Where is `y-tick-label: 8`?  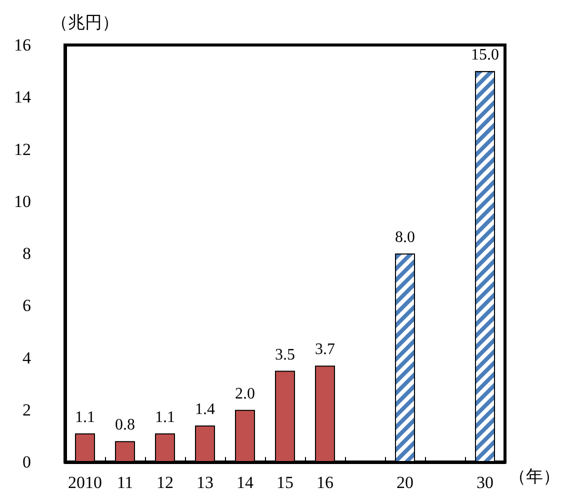 y-tick-label: 8 is located at coordinates (26, 253).